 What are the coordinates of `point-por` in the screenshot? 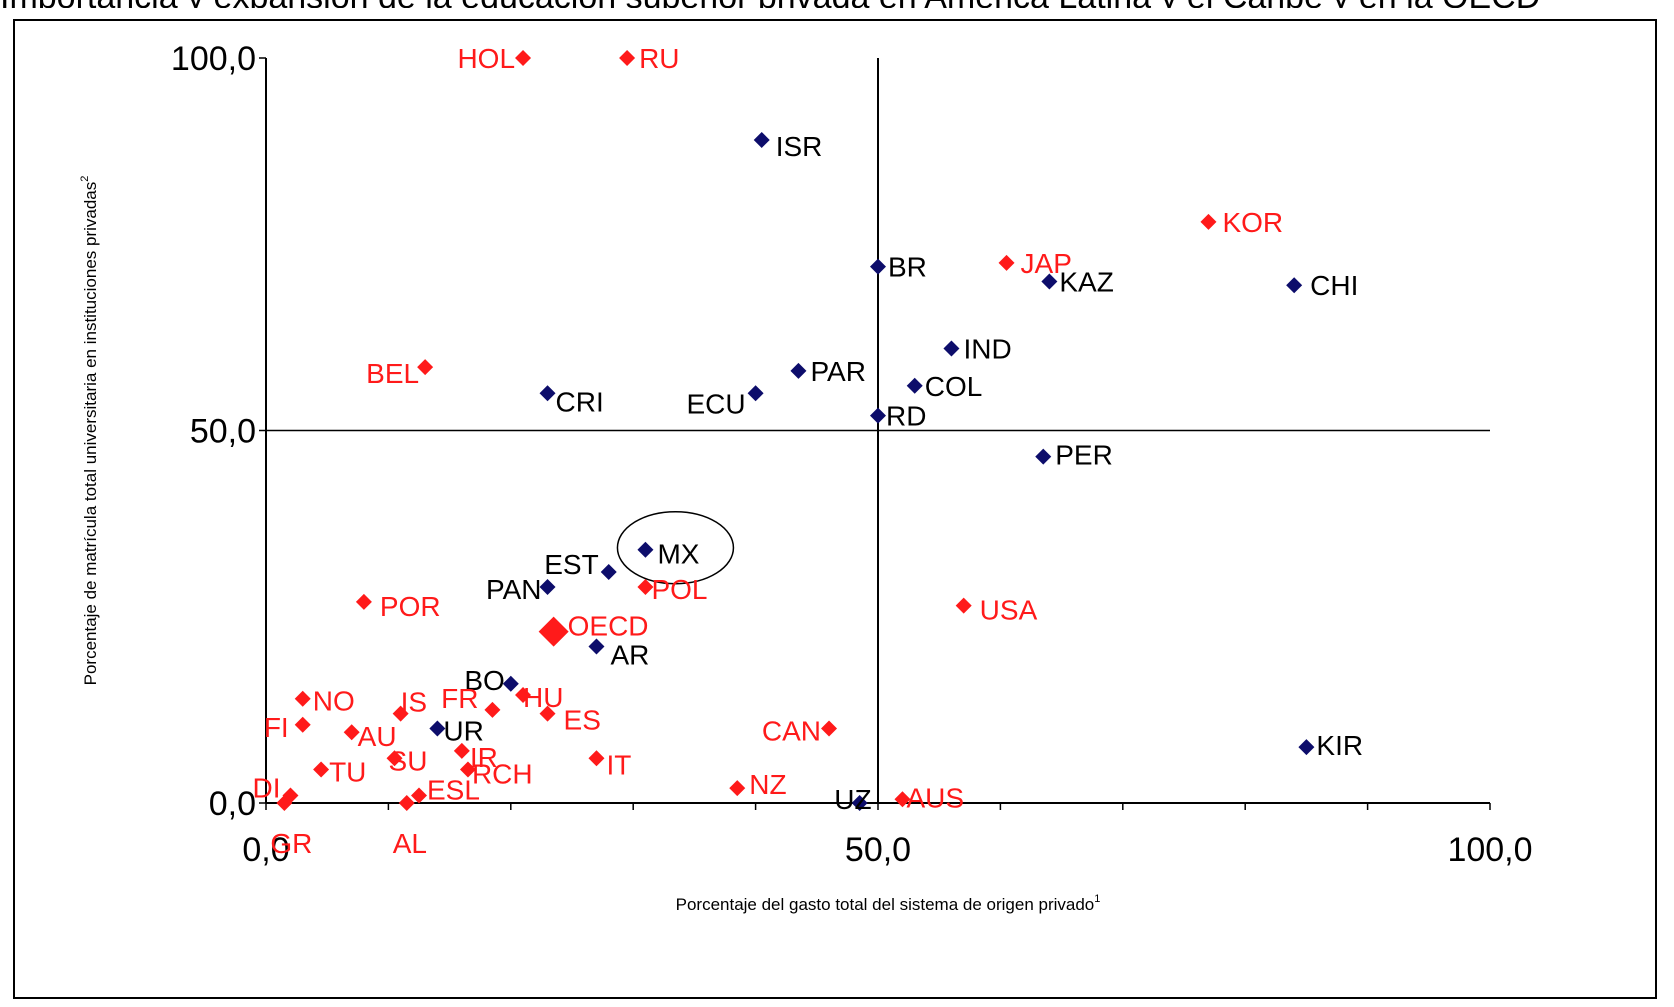 It's located at (363, 601).